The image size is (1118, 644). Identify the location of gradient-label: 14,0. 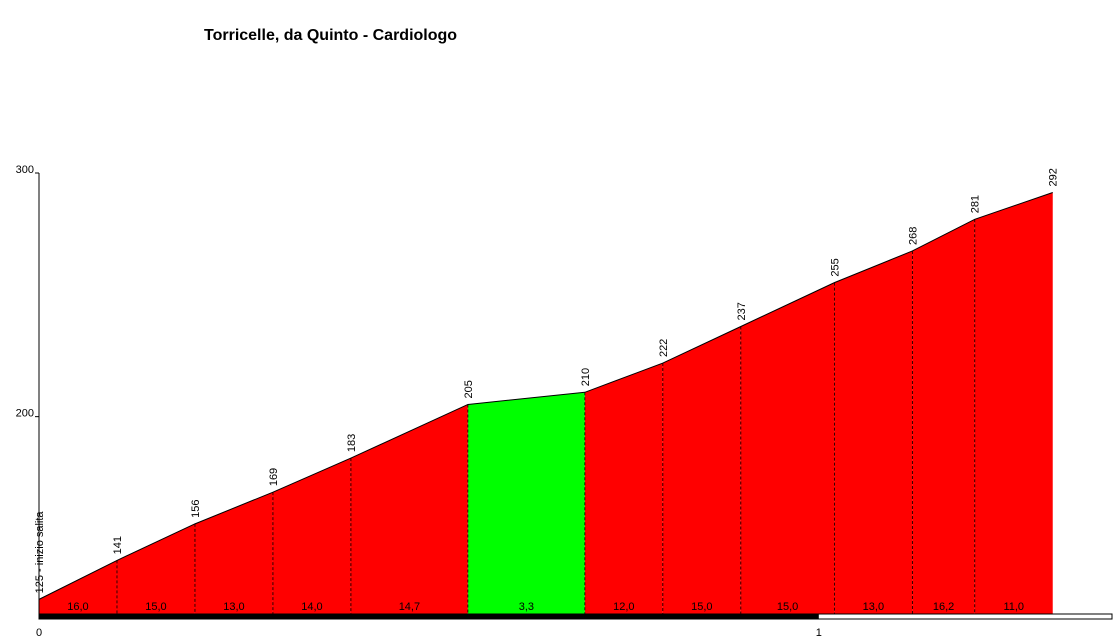
(311, 607).